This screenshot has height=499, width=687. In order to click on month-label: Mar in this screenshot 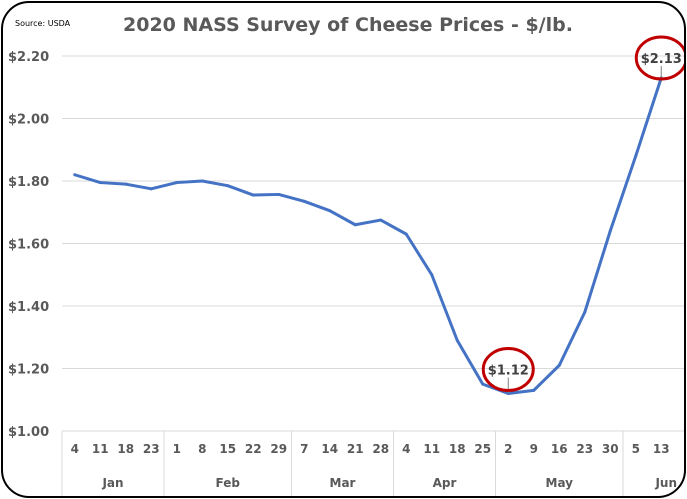, I will do `click(343, 483)`.